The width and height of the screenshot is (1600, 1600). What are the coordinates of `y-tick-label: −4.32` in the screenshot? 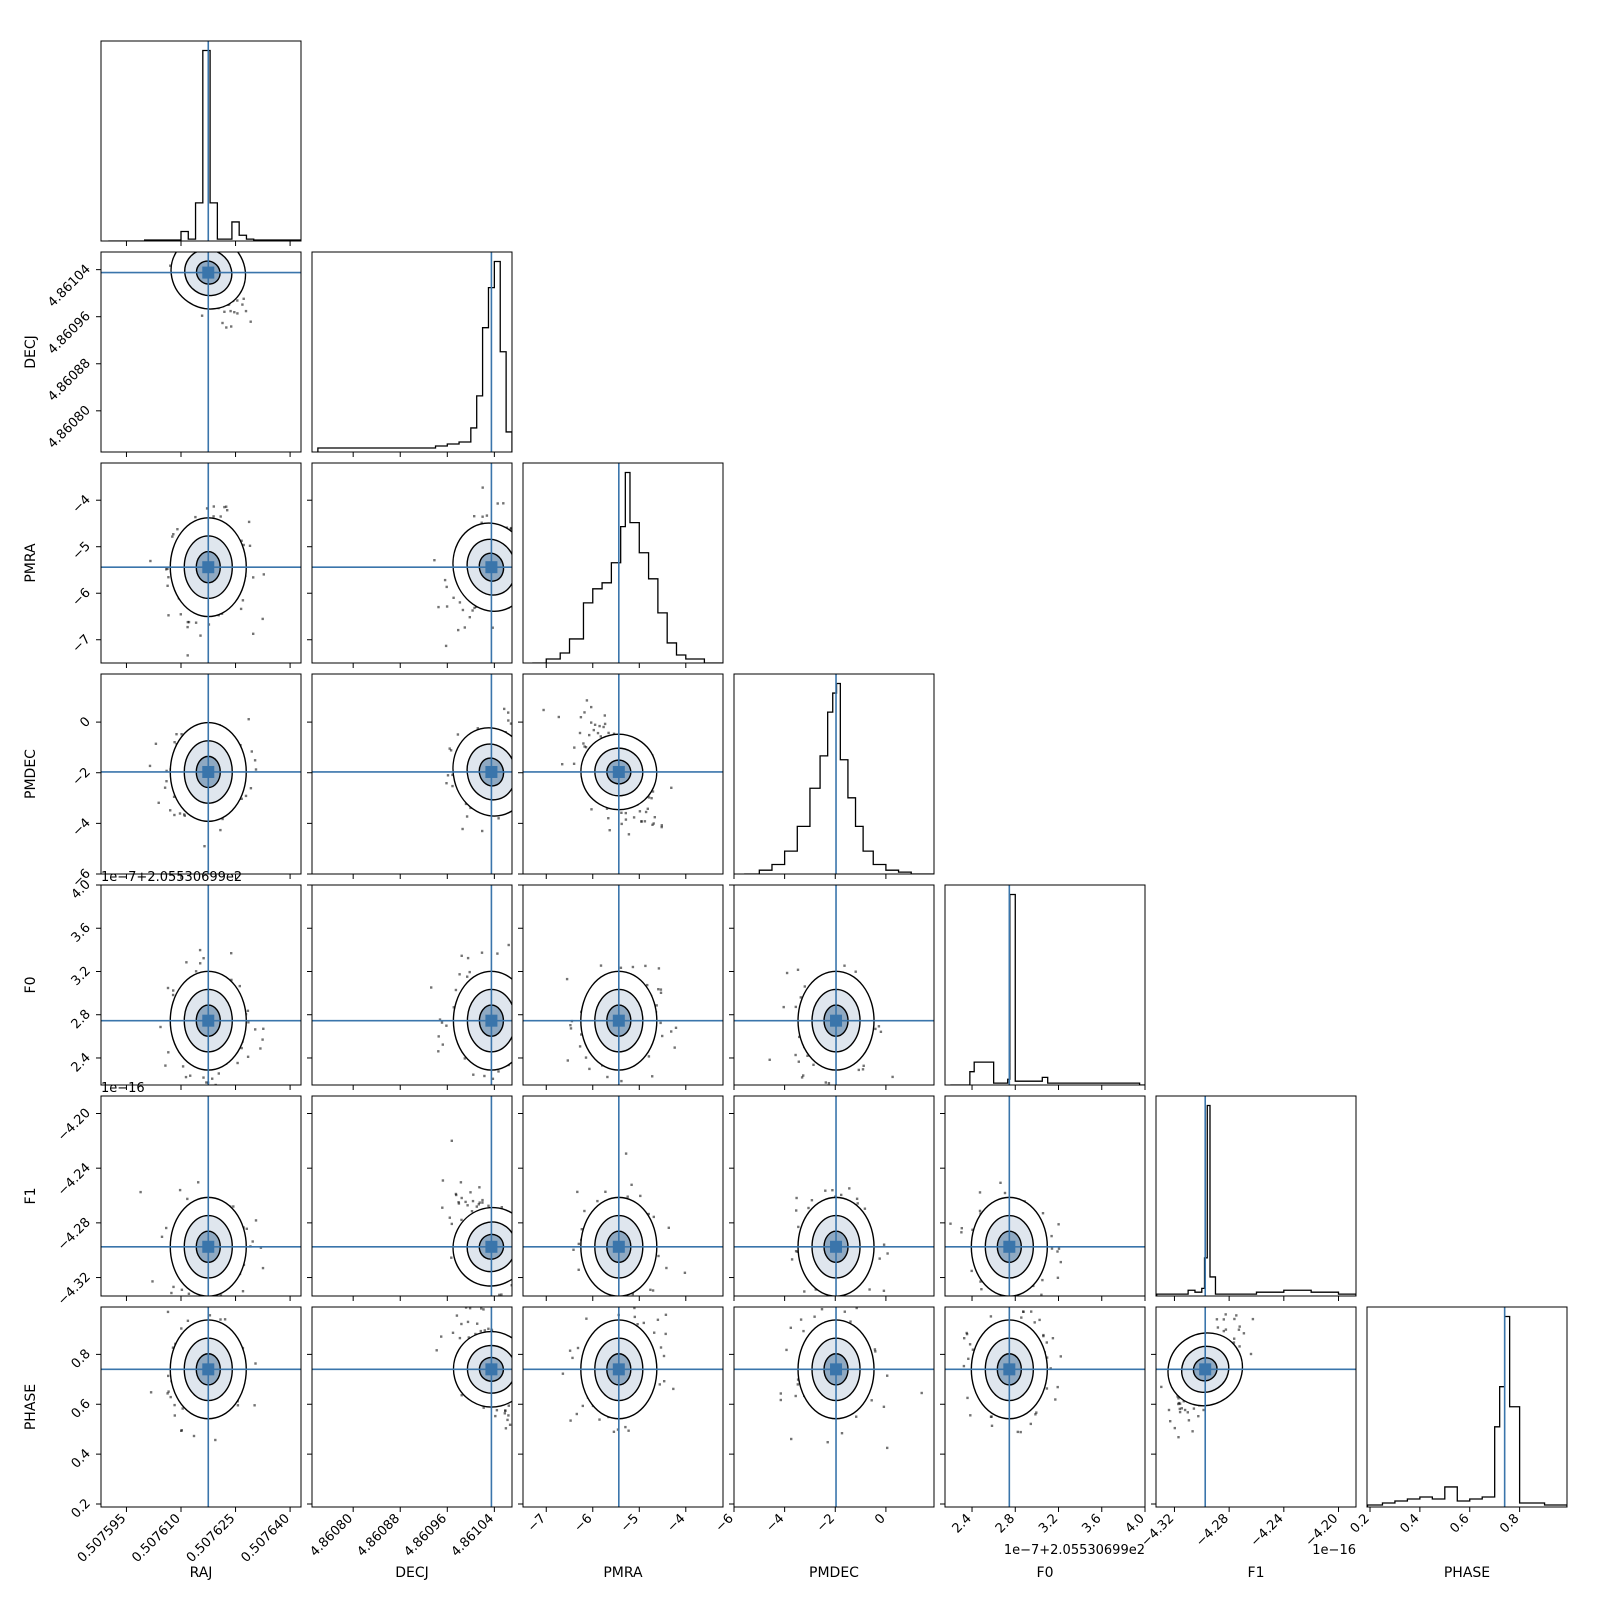 It's located at (74, 1289).